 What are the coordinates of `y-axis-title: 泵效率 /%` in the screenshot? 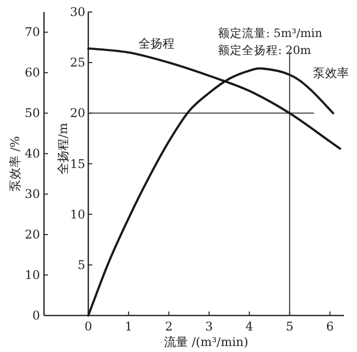 It's located at (15, 164).